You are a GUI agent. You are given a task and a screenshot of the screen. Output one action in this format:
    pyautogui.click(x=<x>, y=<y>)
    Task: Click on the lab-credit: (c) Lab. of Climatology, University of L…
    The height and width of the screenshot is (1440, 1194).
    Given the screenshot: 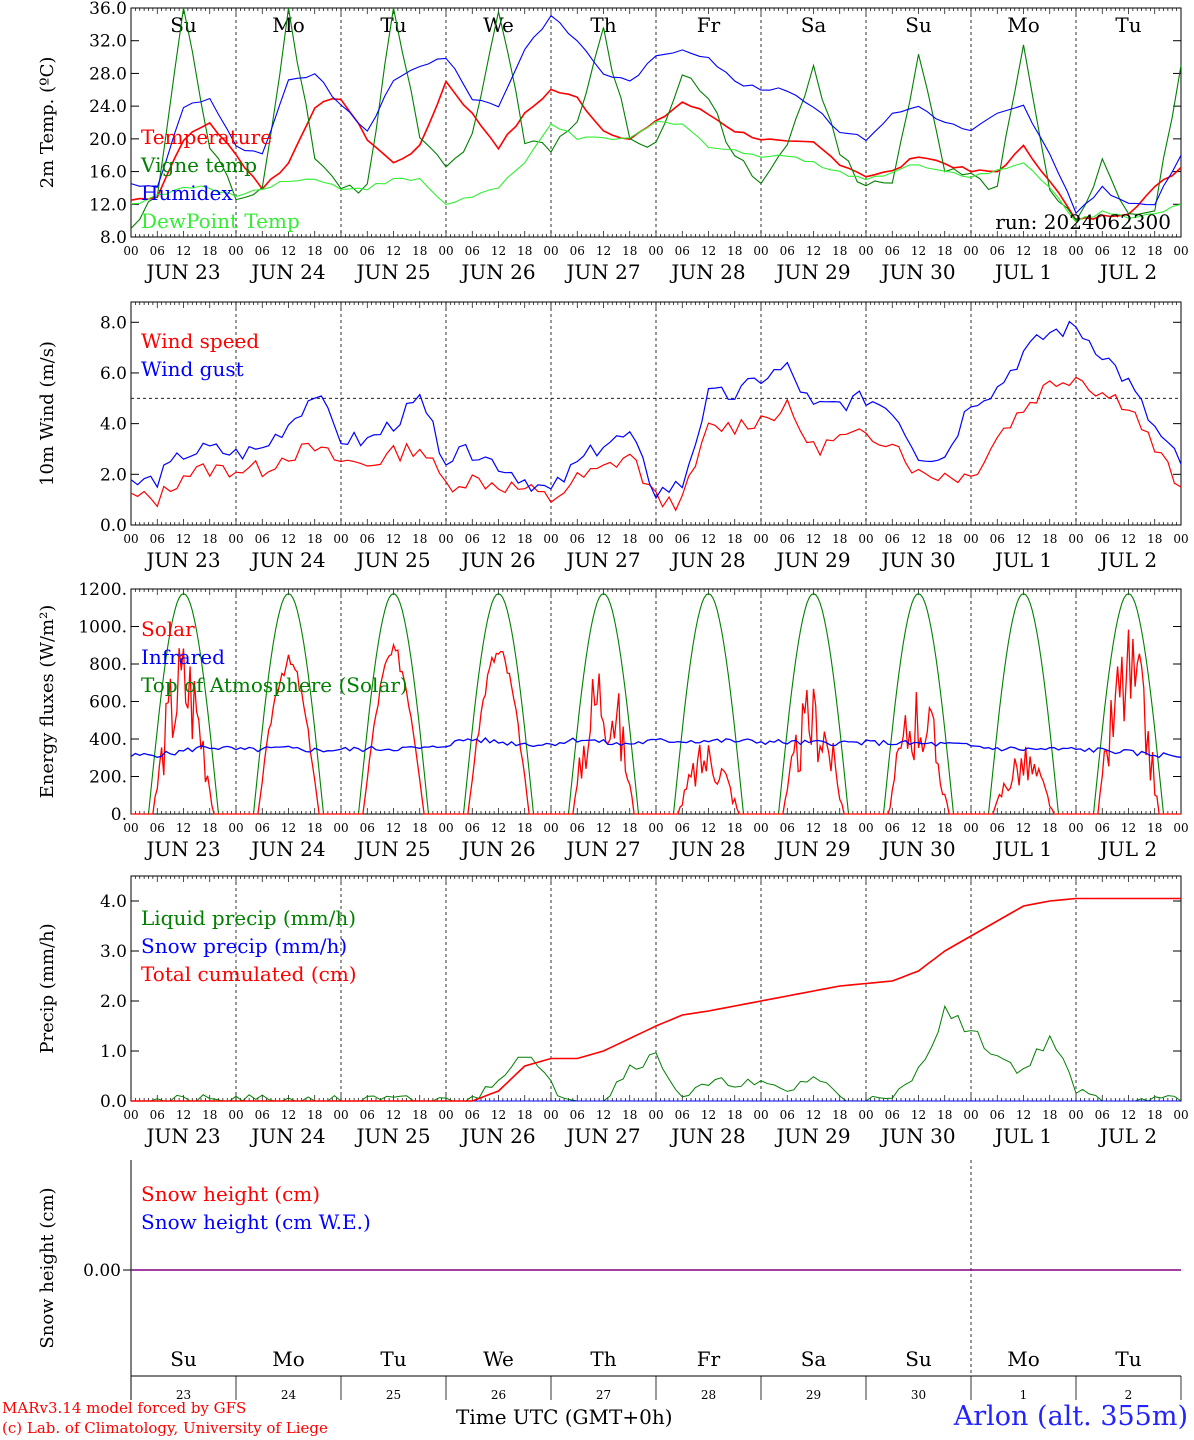 What is the action you would take?
    pyautogui.click(x=165, y=1428)
    